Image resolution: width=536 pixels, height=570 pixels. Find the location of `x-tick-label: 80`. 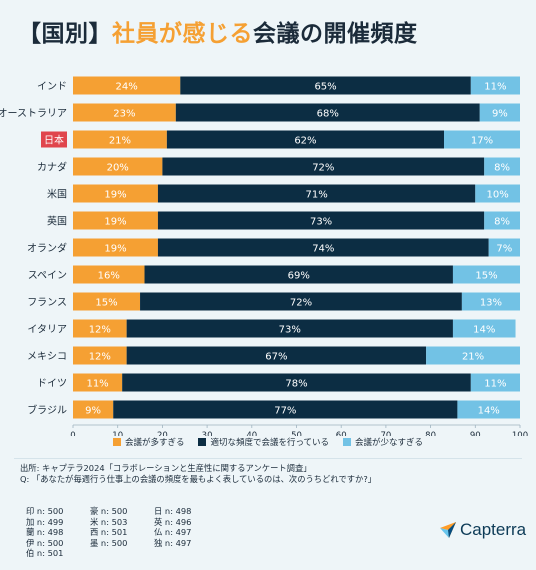

x-tick-label: 80 is located at coordinates (430, 433).